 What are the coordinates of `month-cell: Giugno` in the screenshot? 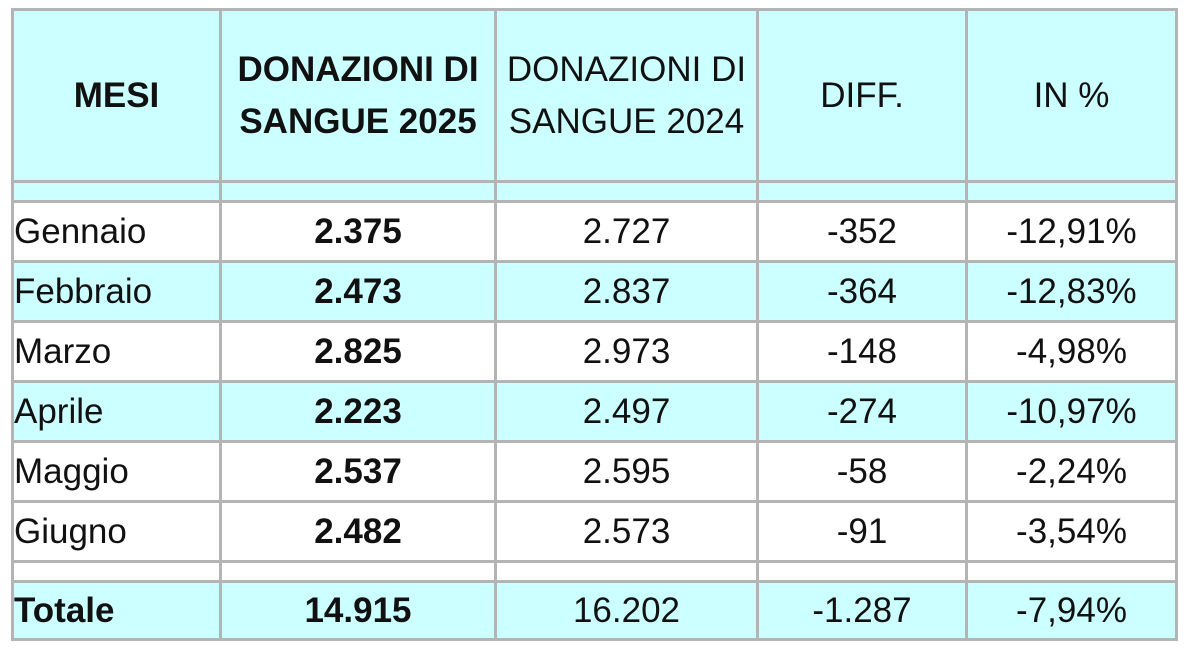 It's located at (116, 531).